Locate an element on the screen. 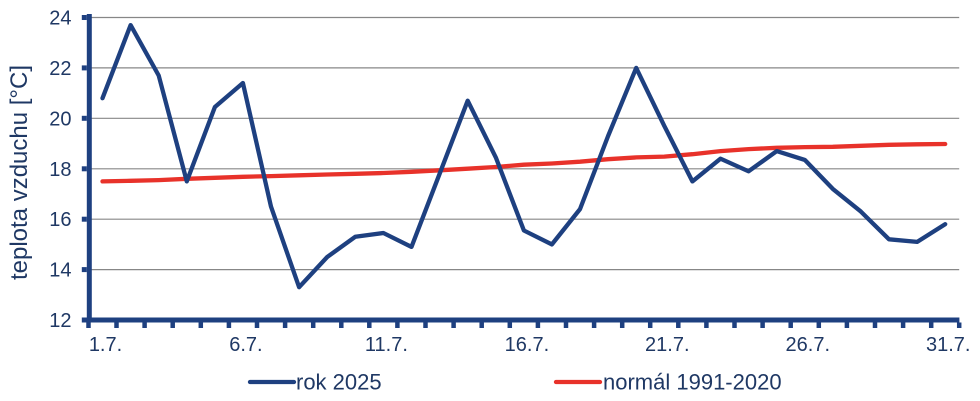 The height and width of the screenshot is (401, 980). svg-text: 31.7. is located at coordinates (948, 345).